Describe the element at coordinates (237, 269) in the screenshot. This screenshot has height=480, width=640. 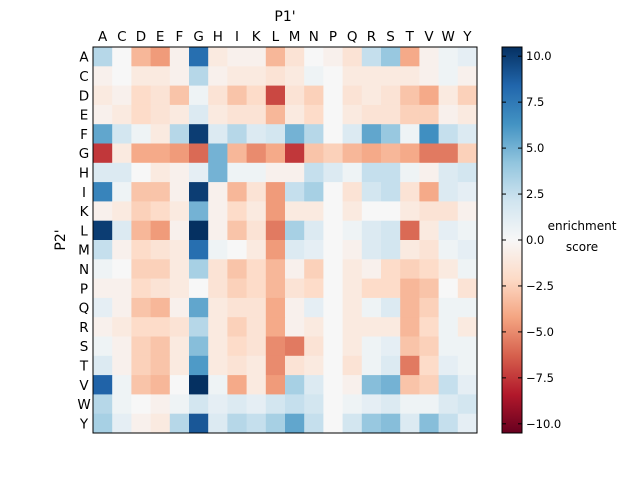
I see `heatmap-cell-N-I` at that location.